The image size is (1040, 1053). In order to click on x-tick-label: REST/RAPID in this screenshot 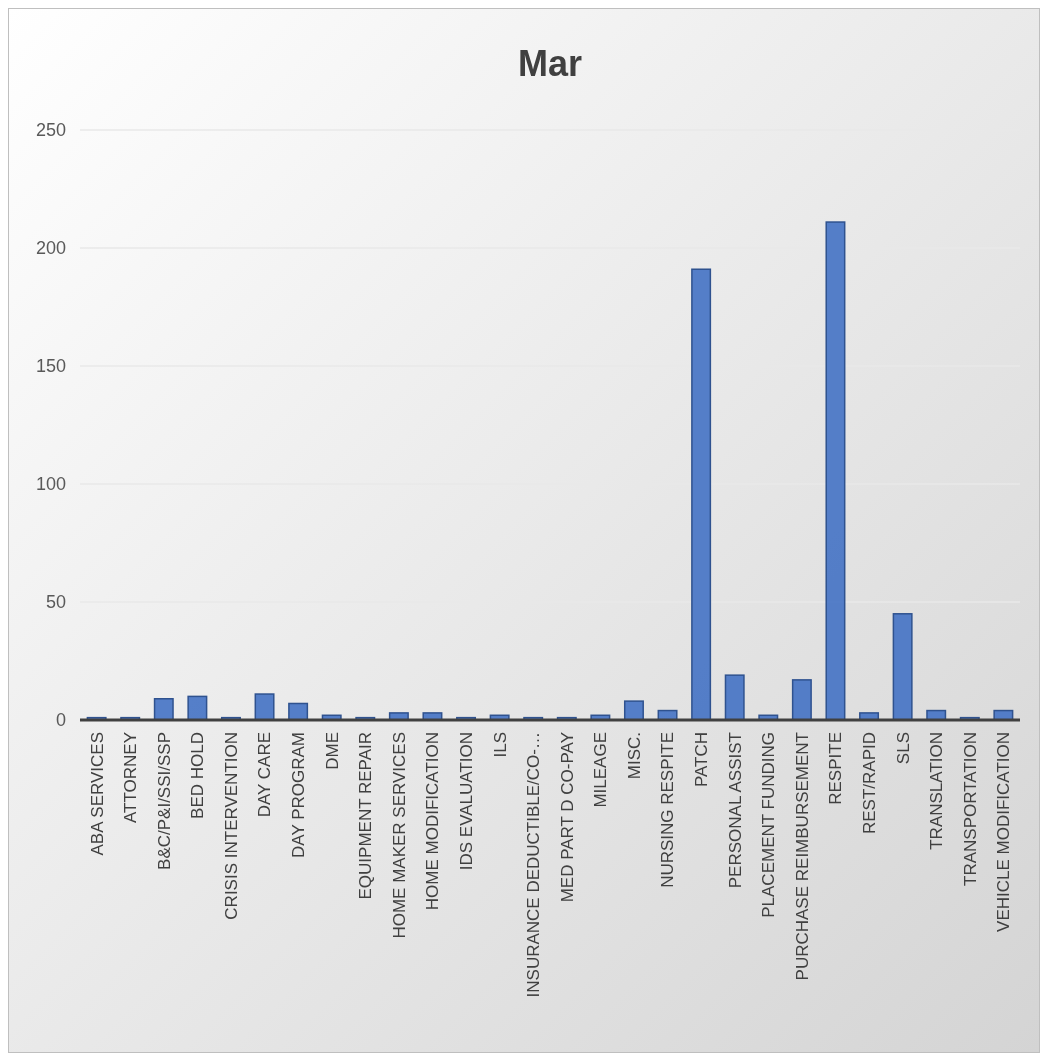, I will do `click(869, 783)`.